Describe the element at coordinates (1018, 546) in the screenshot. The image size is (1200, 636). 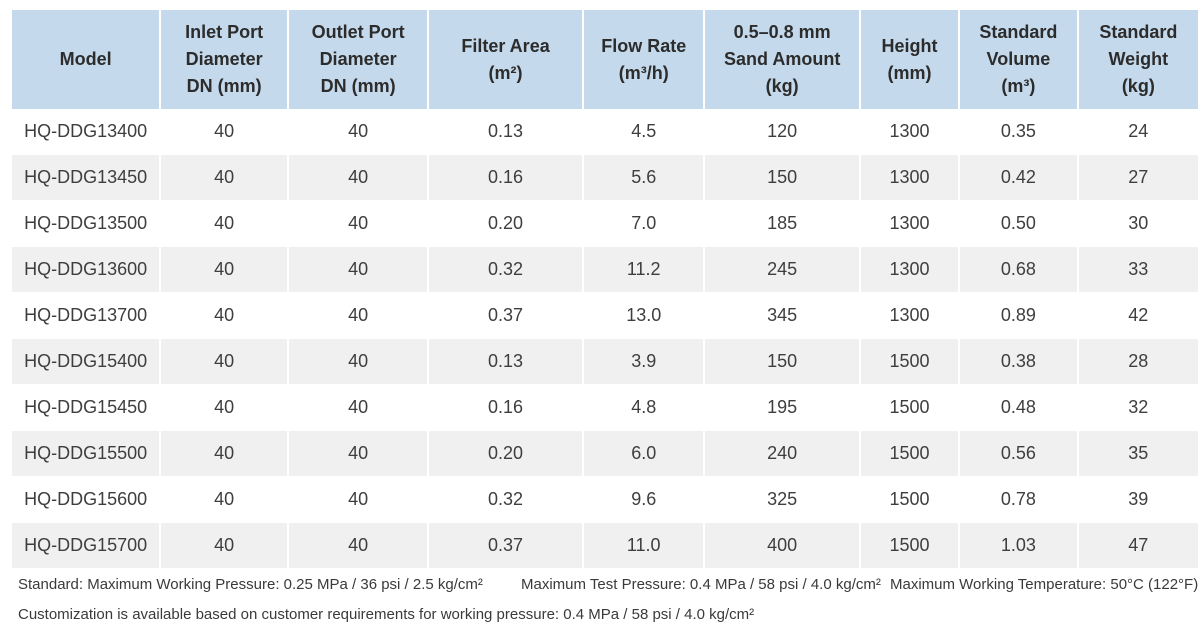
I see `table-cell: 1.03` at that location.